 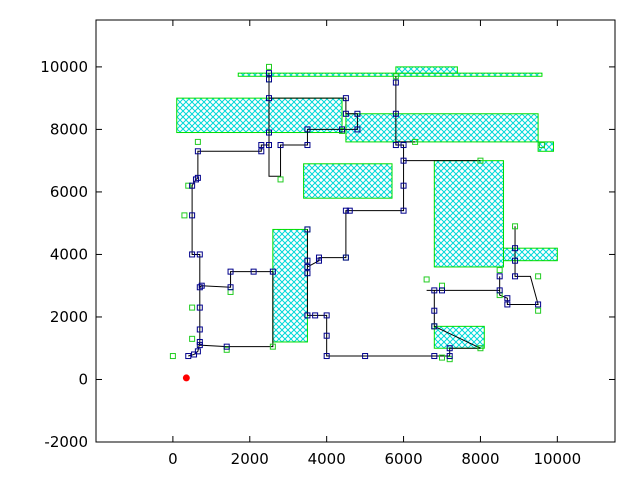 I want to click on start-point, so click(x=186, y=378).